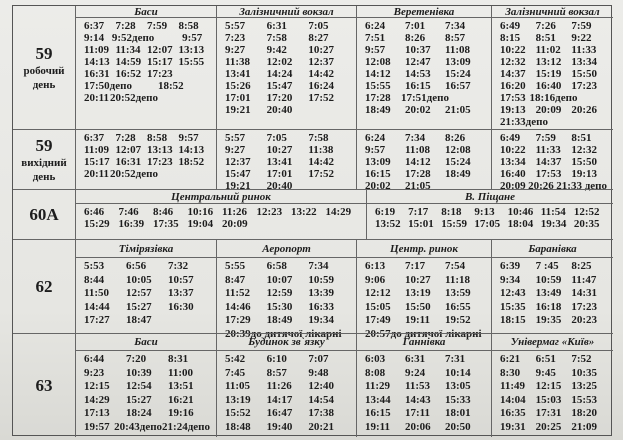 This screenshot has height=440, width=623. What do you see at coordinates (510, 26) in the screenshot?
I see `departure-time: 6:49` at bounding box center [510, 26].